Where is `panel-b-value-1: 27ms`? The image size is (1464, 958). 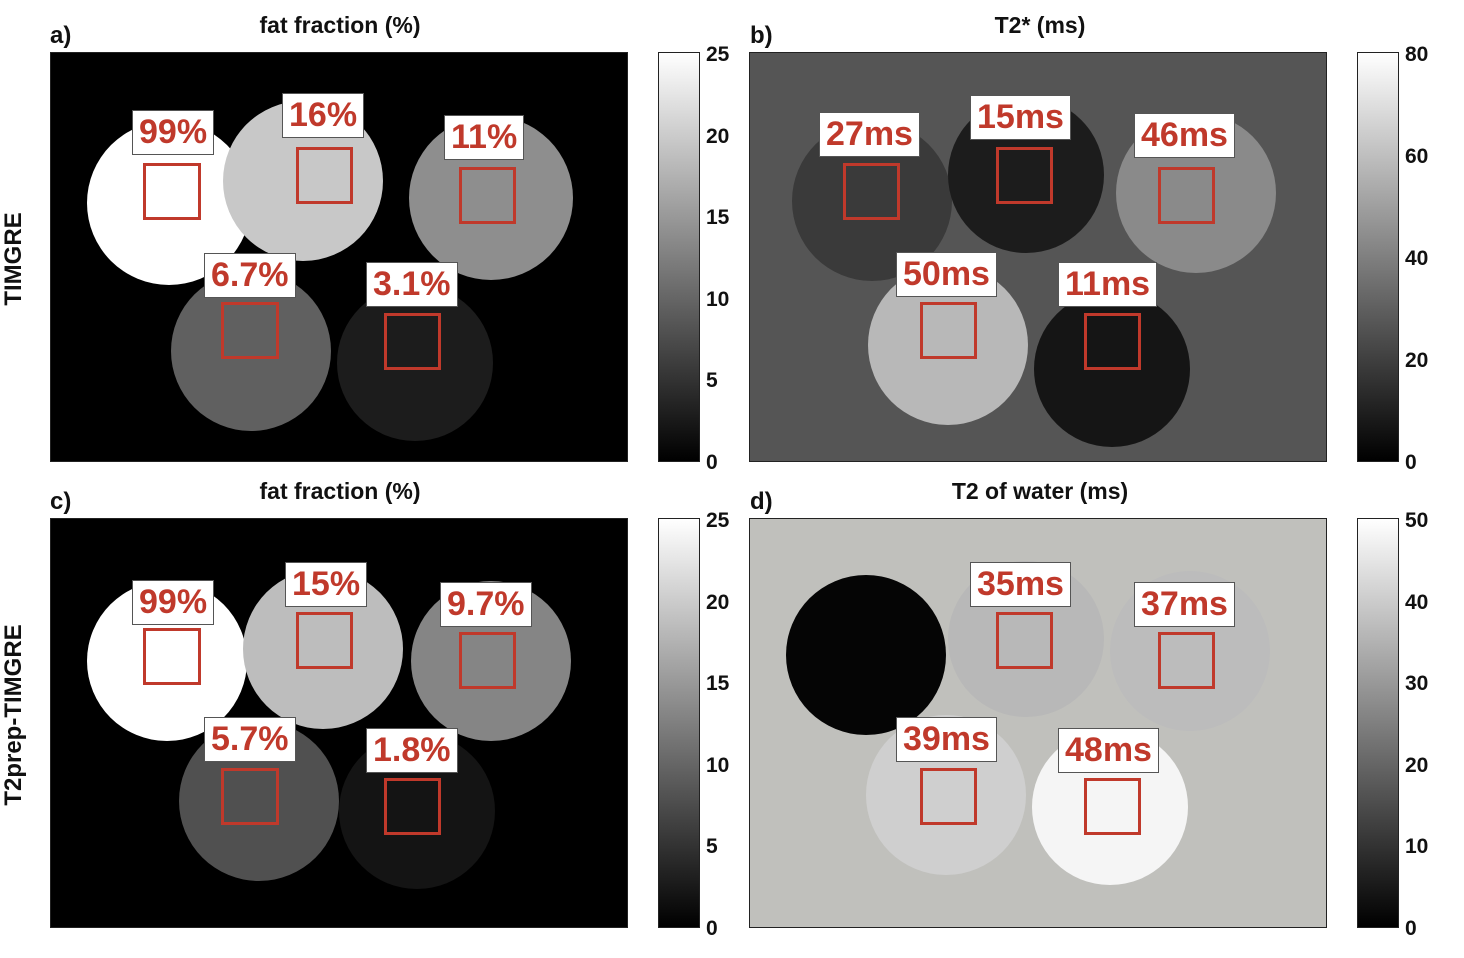 panel-b-value-1: 27ms is located at coordinates (869, 134).